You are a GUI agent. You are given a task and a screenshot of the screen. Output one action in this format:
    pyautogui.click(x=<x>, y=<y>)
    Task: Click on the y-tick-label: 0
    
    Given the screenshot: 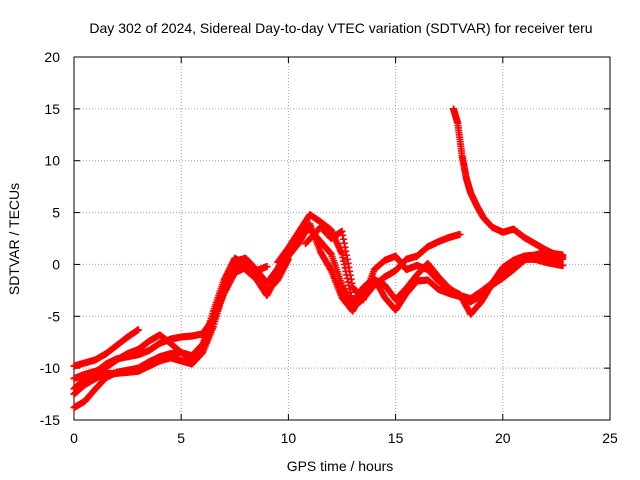 What is the action you would take?
    pyautogui.click(x=56, y=264)
    